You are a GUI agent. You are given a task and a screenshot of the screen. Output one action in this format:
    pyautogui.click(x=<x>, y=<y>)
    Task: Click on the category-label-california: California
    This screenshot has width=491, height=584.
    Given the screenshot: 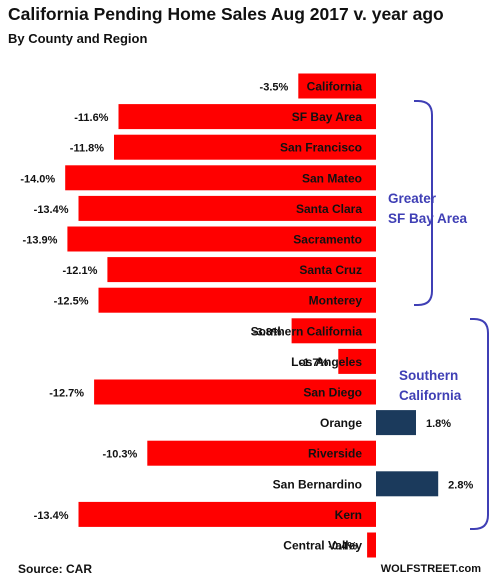 What is the action you would take?
    pyautogui.click(x=335, y=87)
    